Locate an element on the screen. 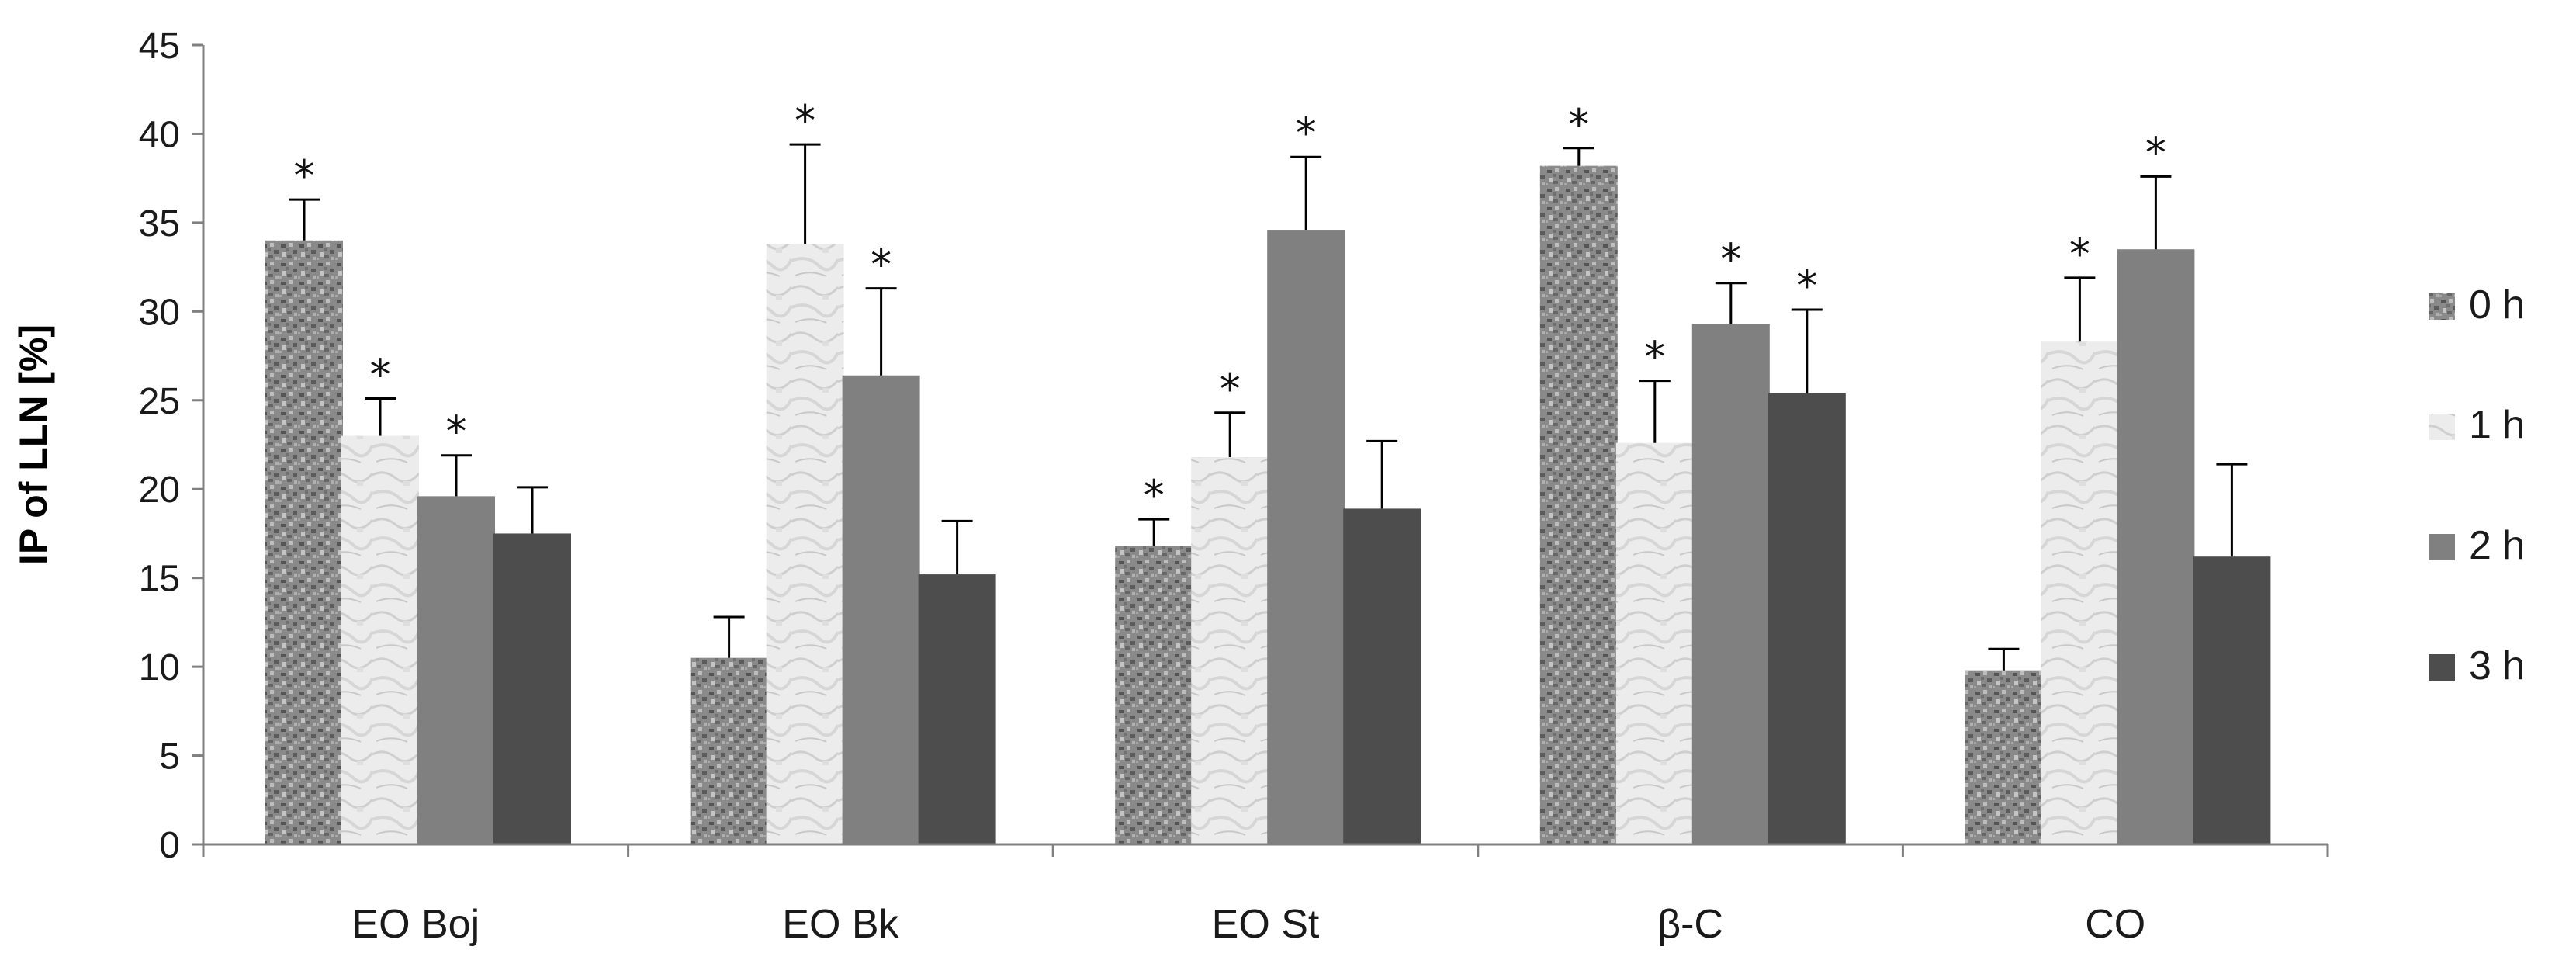 This screenshot has width=2576, height=974. legend-item: 0 h is located at coordinates (2477, 305).